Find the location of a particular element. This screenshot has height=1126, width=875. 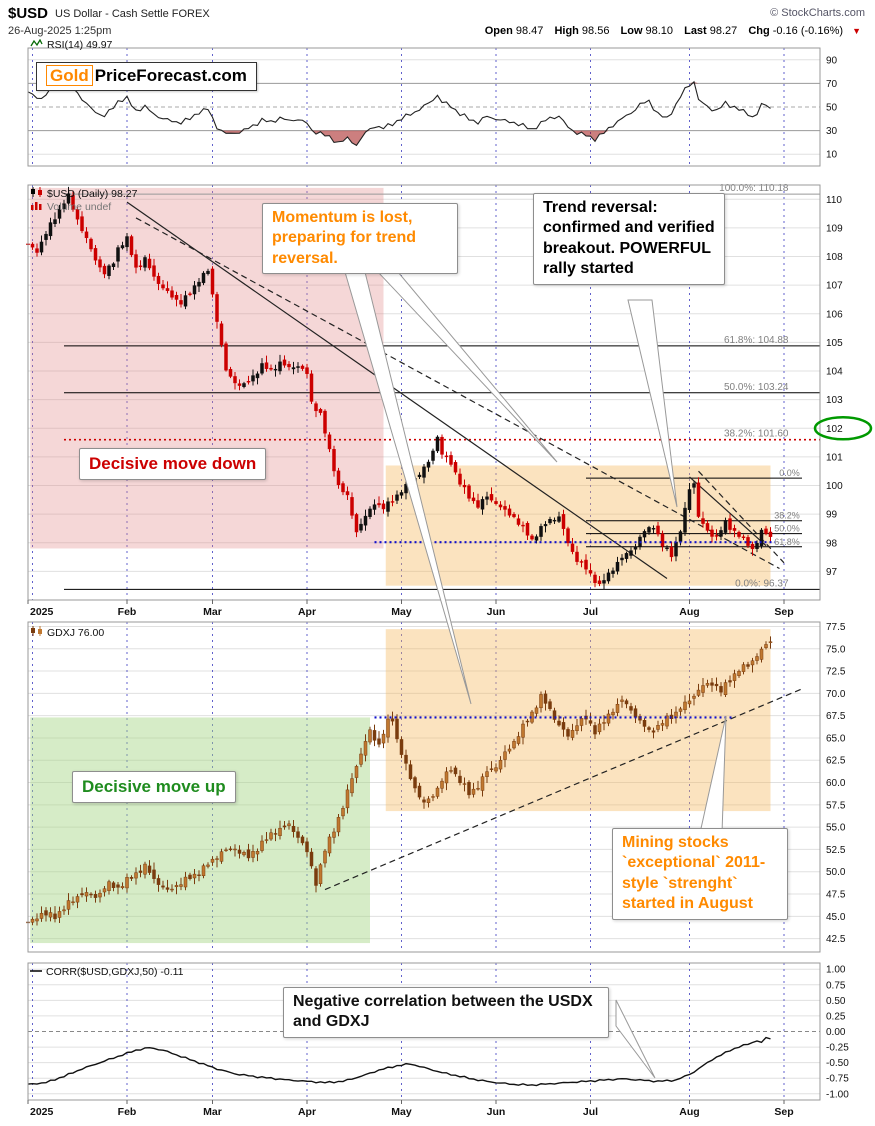

svg-text: 101 is located at coordinates (834, 457).